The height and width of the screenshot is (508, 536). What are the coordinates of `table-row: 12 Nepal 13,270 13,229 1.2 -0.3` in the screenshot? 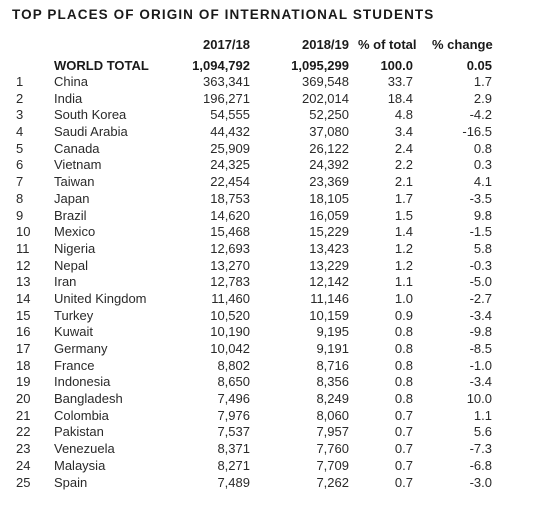 It's located at (269, 266).